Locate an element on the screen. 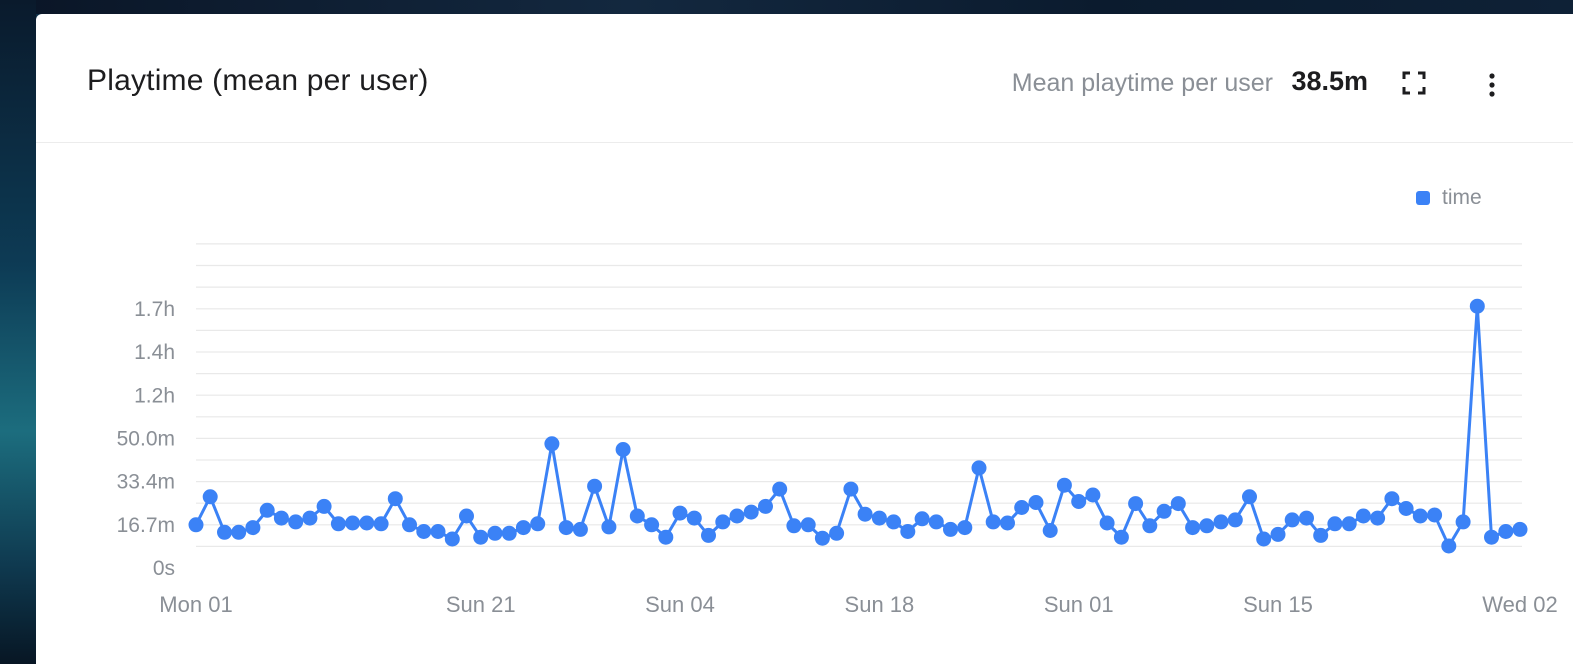 The image size is (1573, 664). x-tick-label: Sun 18 is located at coordinates (880, 604).